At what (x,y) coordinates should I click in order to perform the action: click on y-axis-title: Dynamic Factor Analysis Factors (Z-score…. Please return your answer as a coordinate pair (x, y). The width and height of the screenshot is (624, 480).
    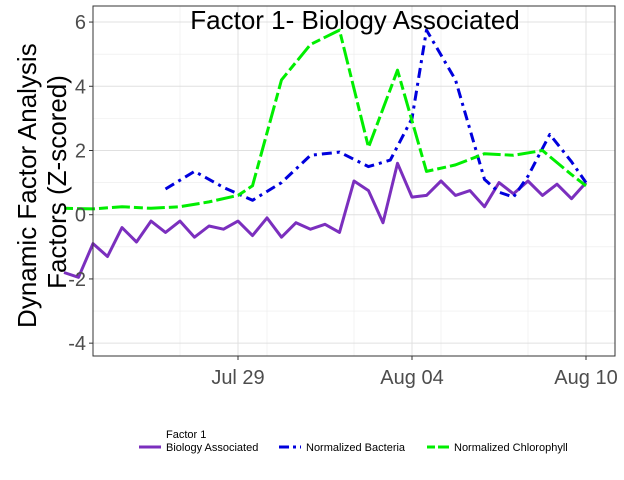
    Looking at the image, I should click on (42, 182).